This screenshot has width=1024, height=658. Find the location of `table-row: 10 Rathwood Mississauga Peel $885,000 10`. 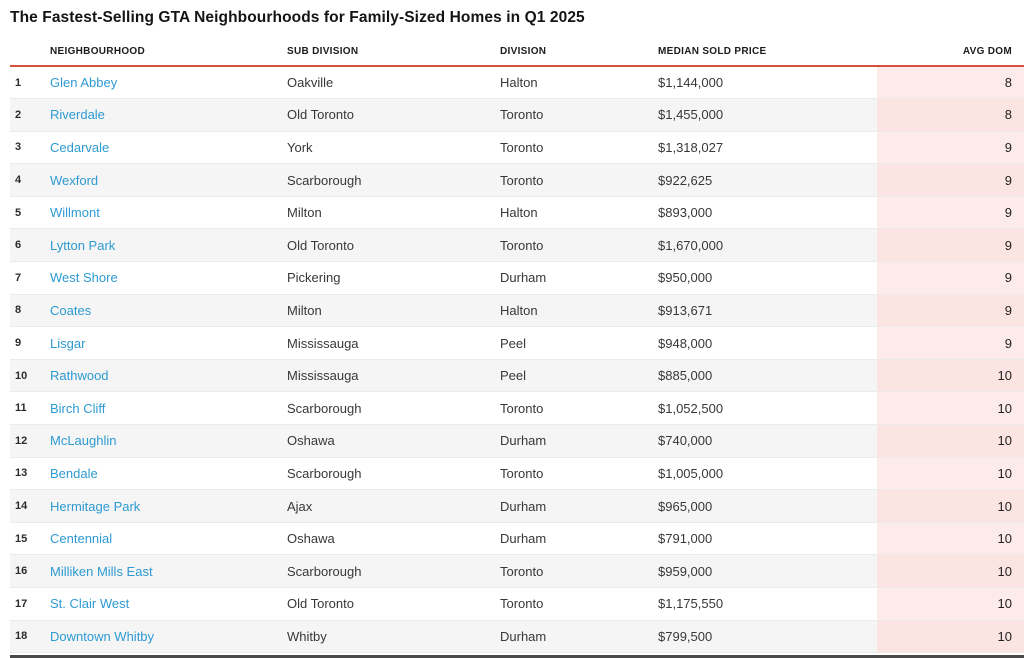

table-row: 10 Rathwood Mississauga Peel $885,000 10 is located at coordinates (517, 376).